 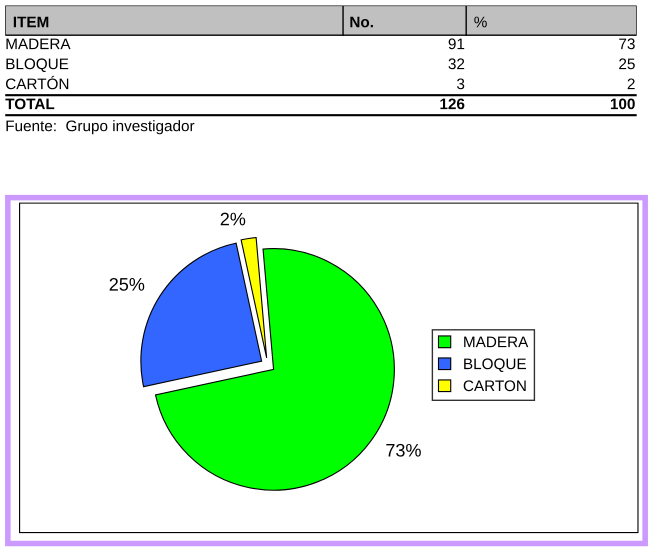 I want to click on data-label: 100, so click(x=622, y=104).